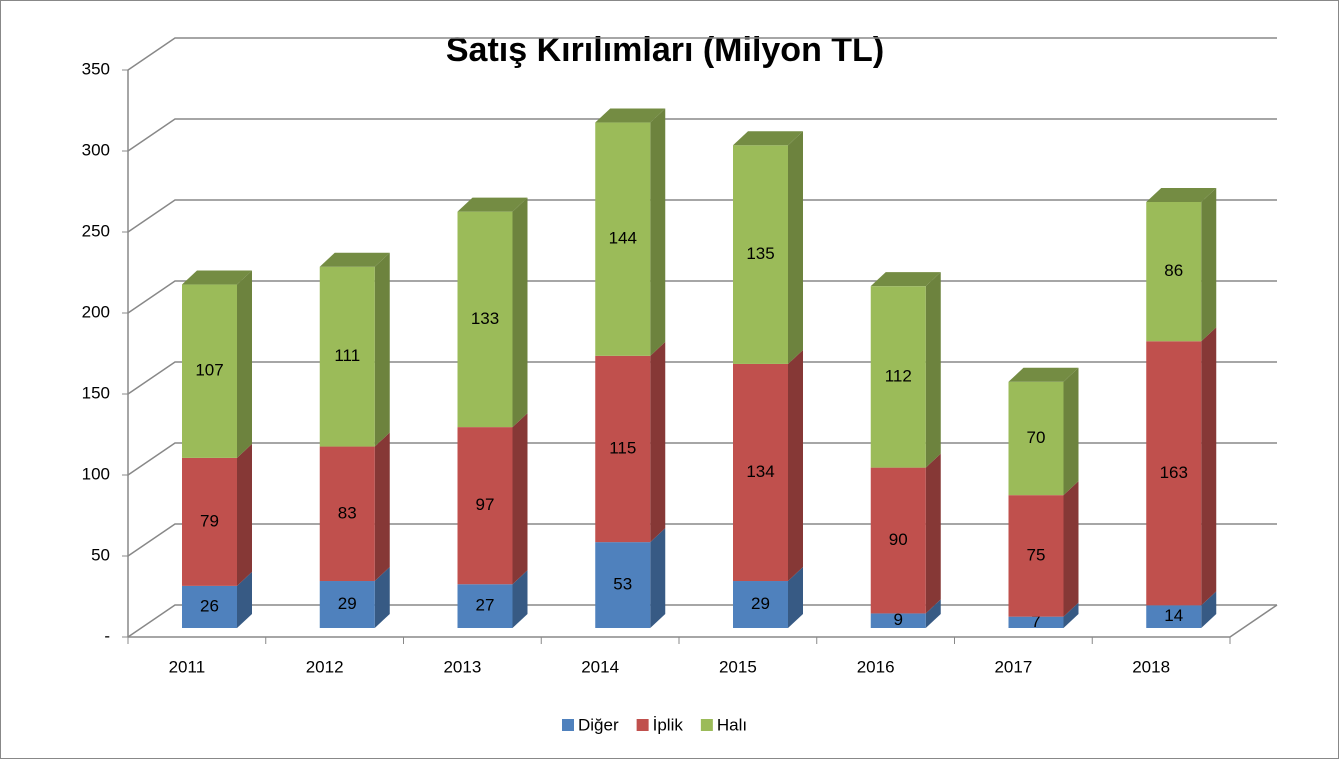 The width and height of the screenshot is (1339, 759). Describe the element at coordinates (898, 619) in the screenshot. I see `data-label: 9` at that location.